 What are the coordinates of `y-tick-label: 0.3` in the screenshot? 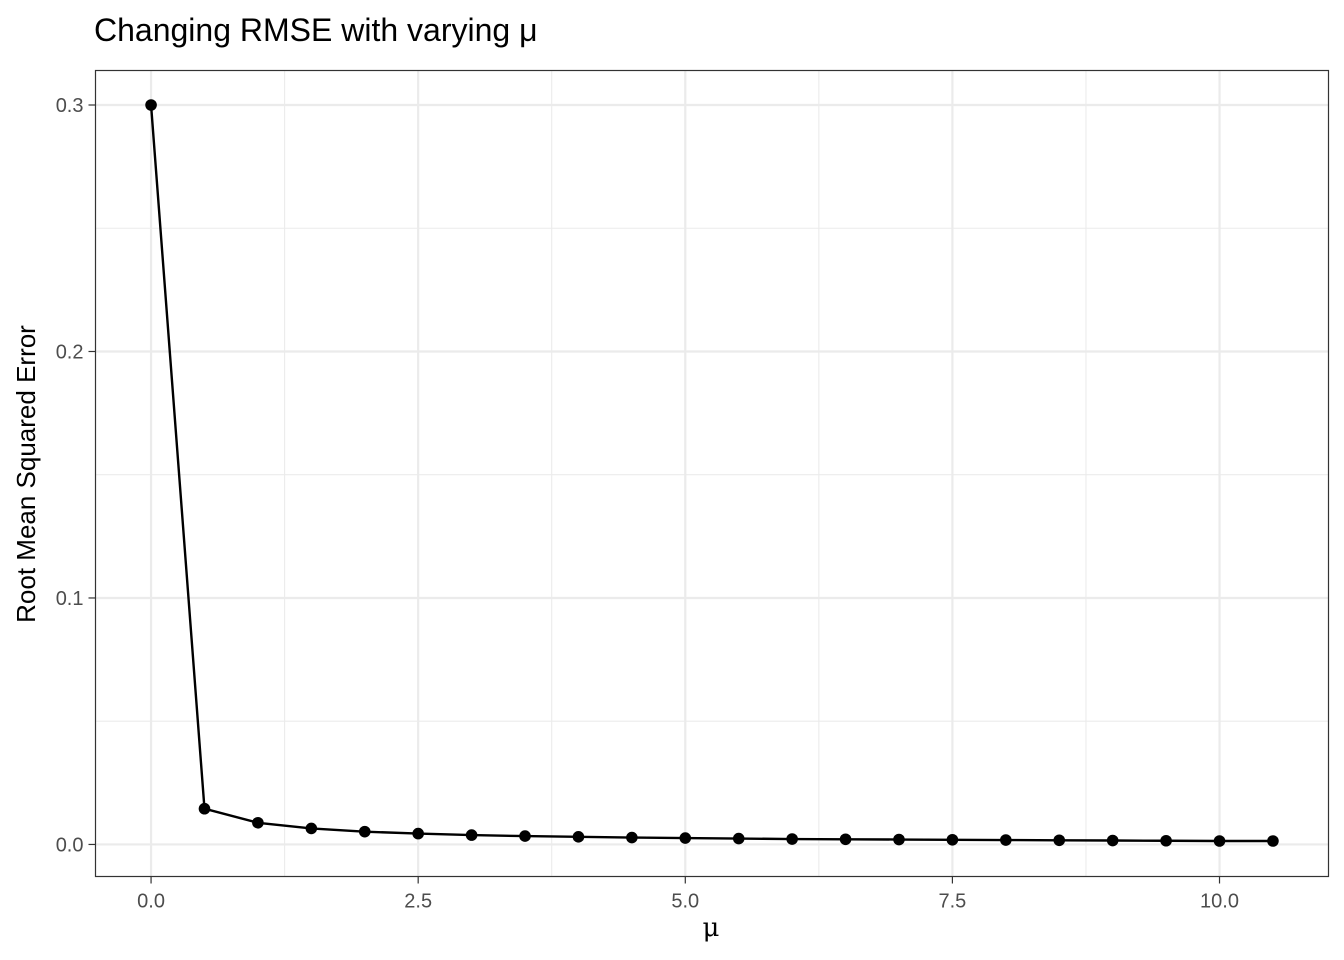 It's located at (70, 106).